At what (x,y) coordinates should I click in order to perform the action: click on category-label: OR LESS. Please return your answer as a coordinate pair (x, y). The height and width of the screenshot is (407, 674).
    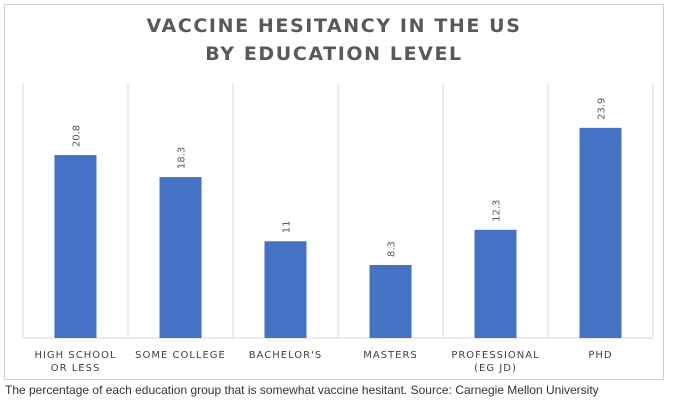
    Looking at the image, I should click on (76, 368).